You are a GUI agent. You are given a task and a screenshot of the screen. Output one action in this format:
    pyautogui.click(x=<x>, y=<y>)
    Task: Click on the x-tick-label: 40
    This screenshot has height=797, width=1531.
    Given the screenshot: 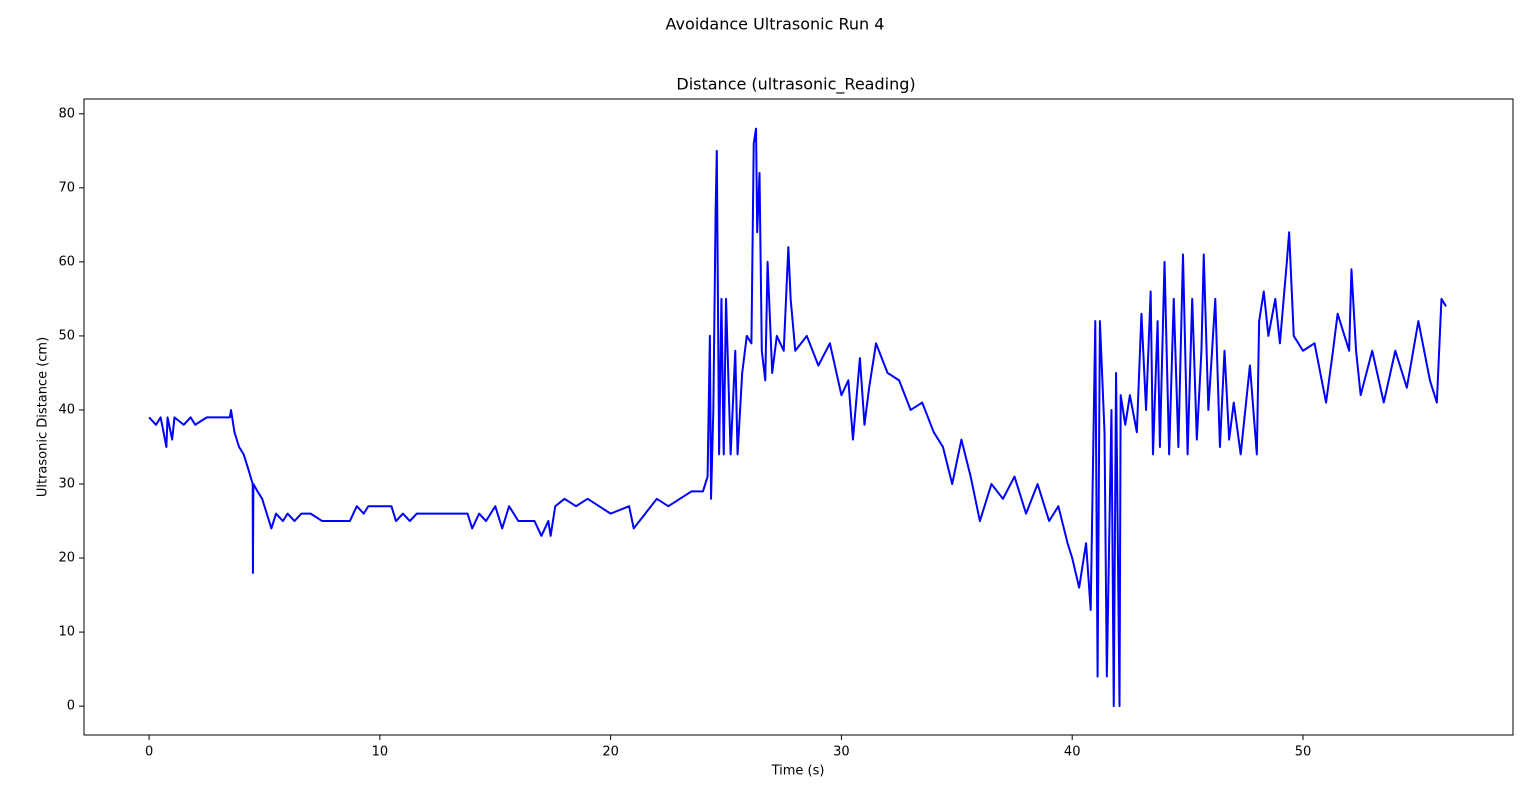 What is the action you would take?
    pyautogui.click(x=1072, y=752)
    